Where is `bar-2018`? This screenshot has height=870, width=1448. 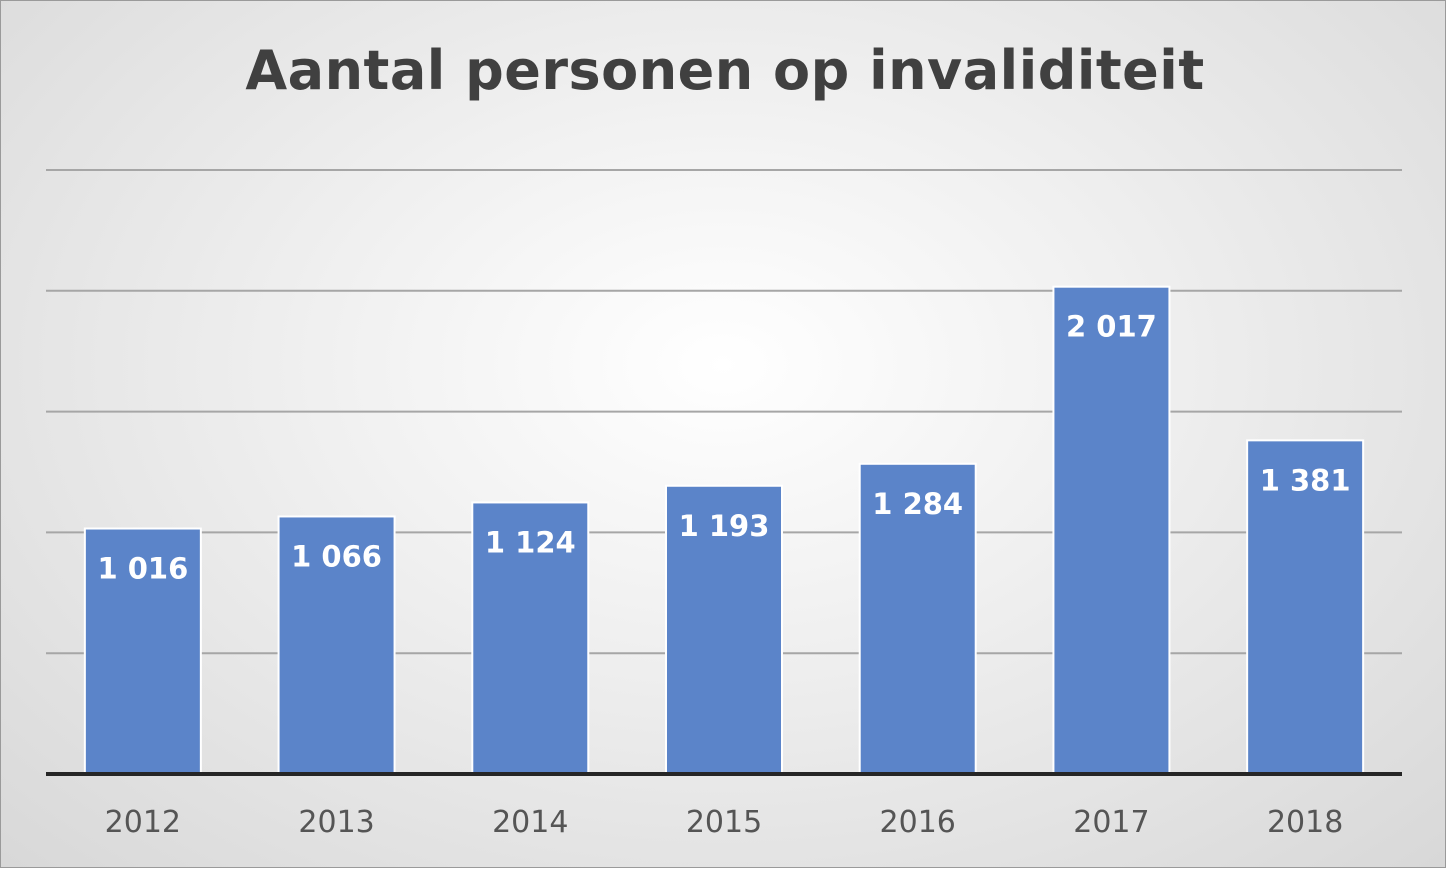 bar-2018 is located at coordinates (1305, 607).